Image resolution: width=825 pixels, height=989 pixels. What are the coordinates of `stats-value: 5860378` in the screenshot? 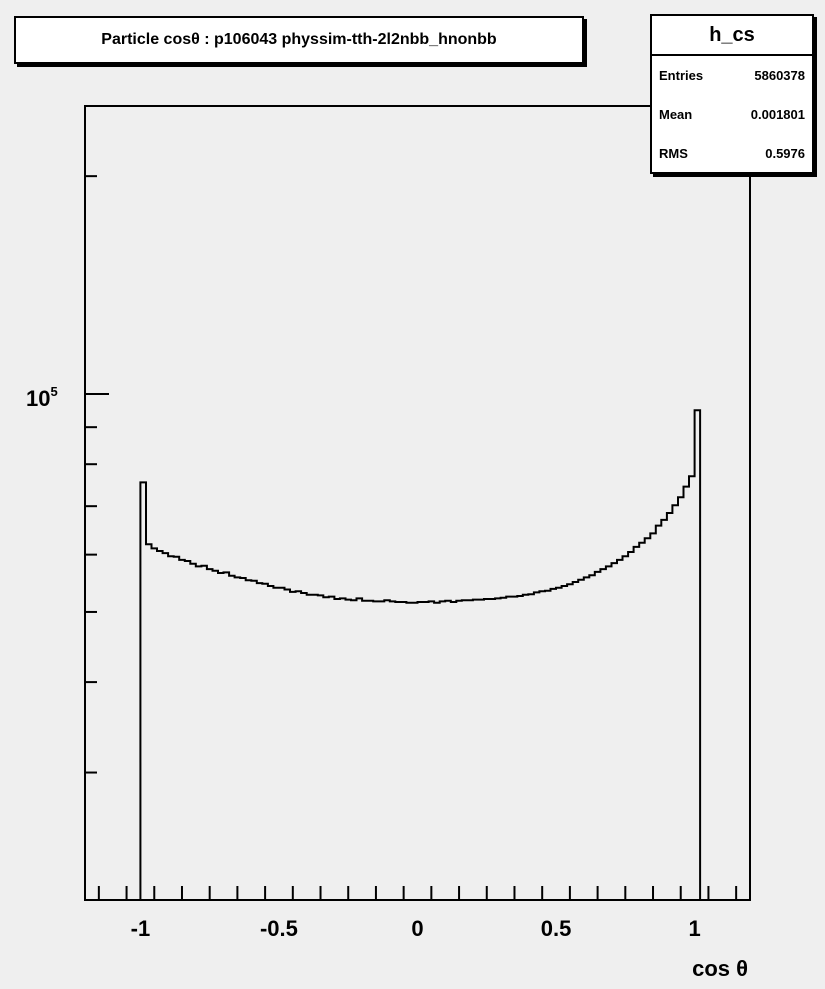 It's located at (779, 75).